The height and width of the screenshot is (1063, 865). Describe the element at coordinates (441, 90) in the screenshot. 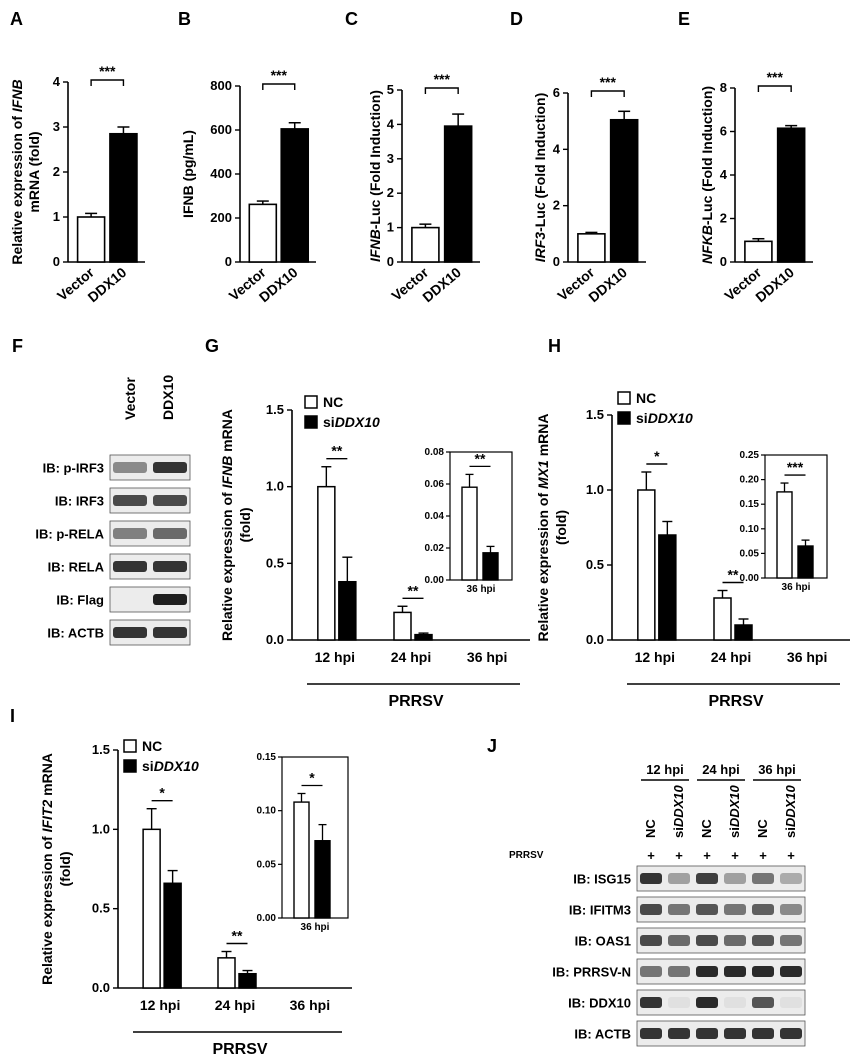

I see `panel-c-sig-bracket` at that location.